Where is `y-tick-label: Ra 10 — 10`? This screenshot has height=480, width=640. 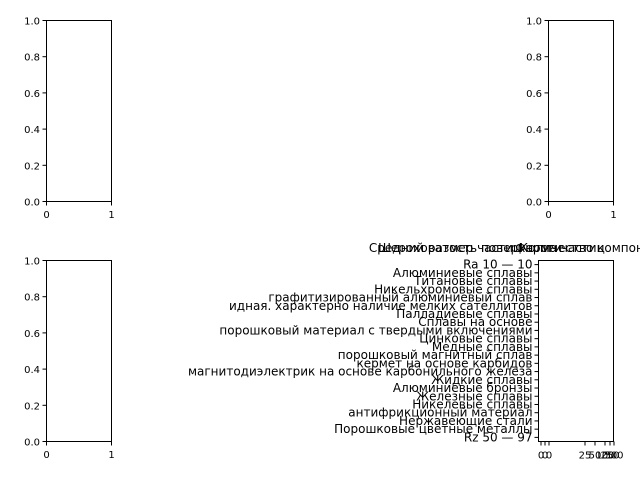
y-tick-label: Ra 10 — 10 is located at coordinates (497, 265).